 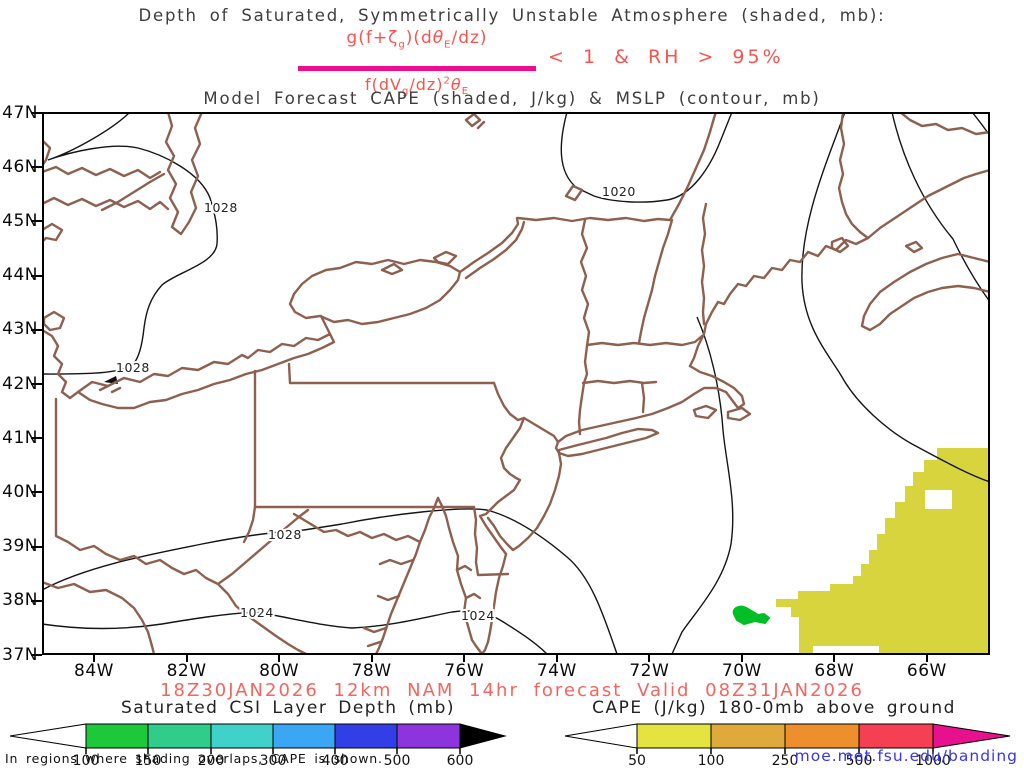 What do you see at coordinates (417, 68) in the screenshot?
I see `formula-fraction-bar` at bounding box center [417, 68].